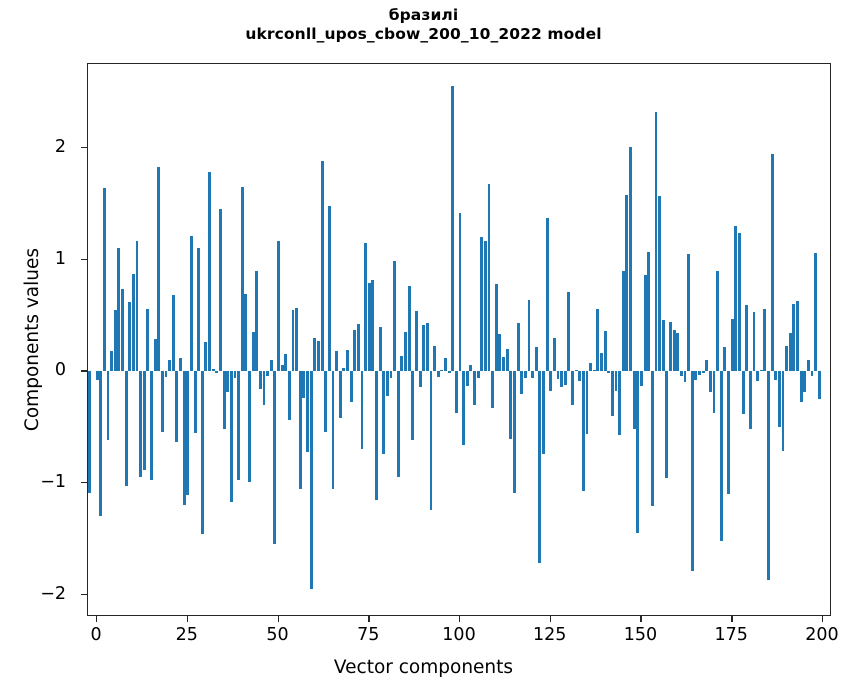 The height and width of the screenshot is (696, 847). Describe the element at coordinates (423, 33) in the screenshot. I see `chart-subtitle: ukrconll_upos_cbow_200_10_2022 model` at that location.